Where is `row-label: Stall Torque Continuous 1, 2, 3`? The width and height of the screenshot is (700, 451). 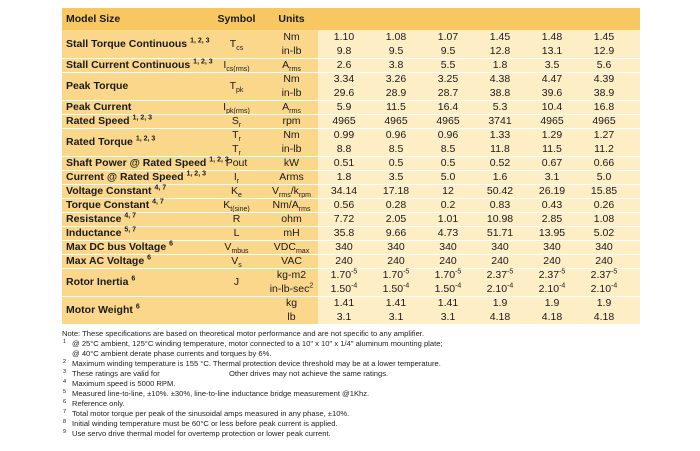 row-label: Stall Torque Continuous 1, 2, 3 is located at coordinates (138, 44).